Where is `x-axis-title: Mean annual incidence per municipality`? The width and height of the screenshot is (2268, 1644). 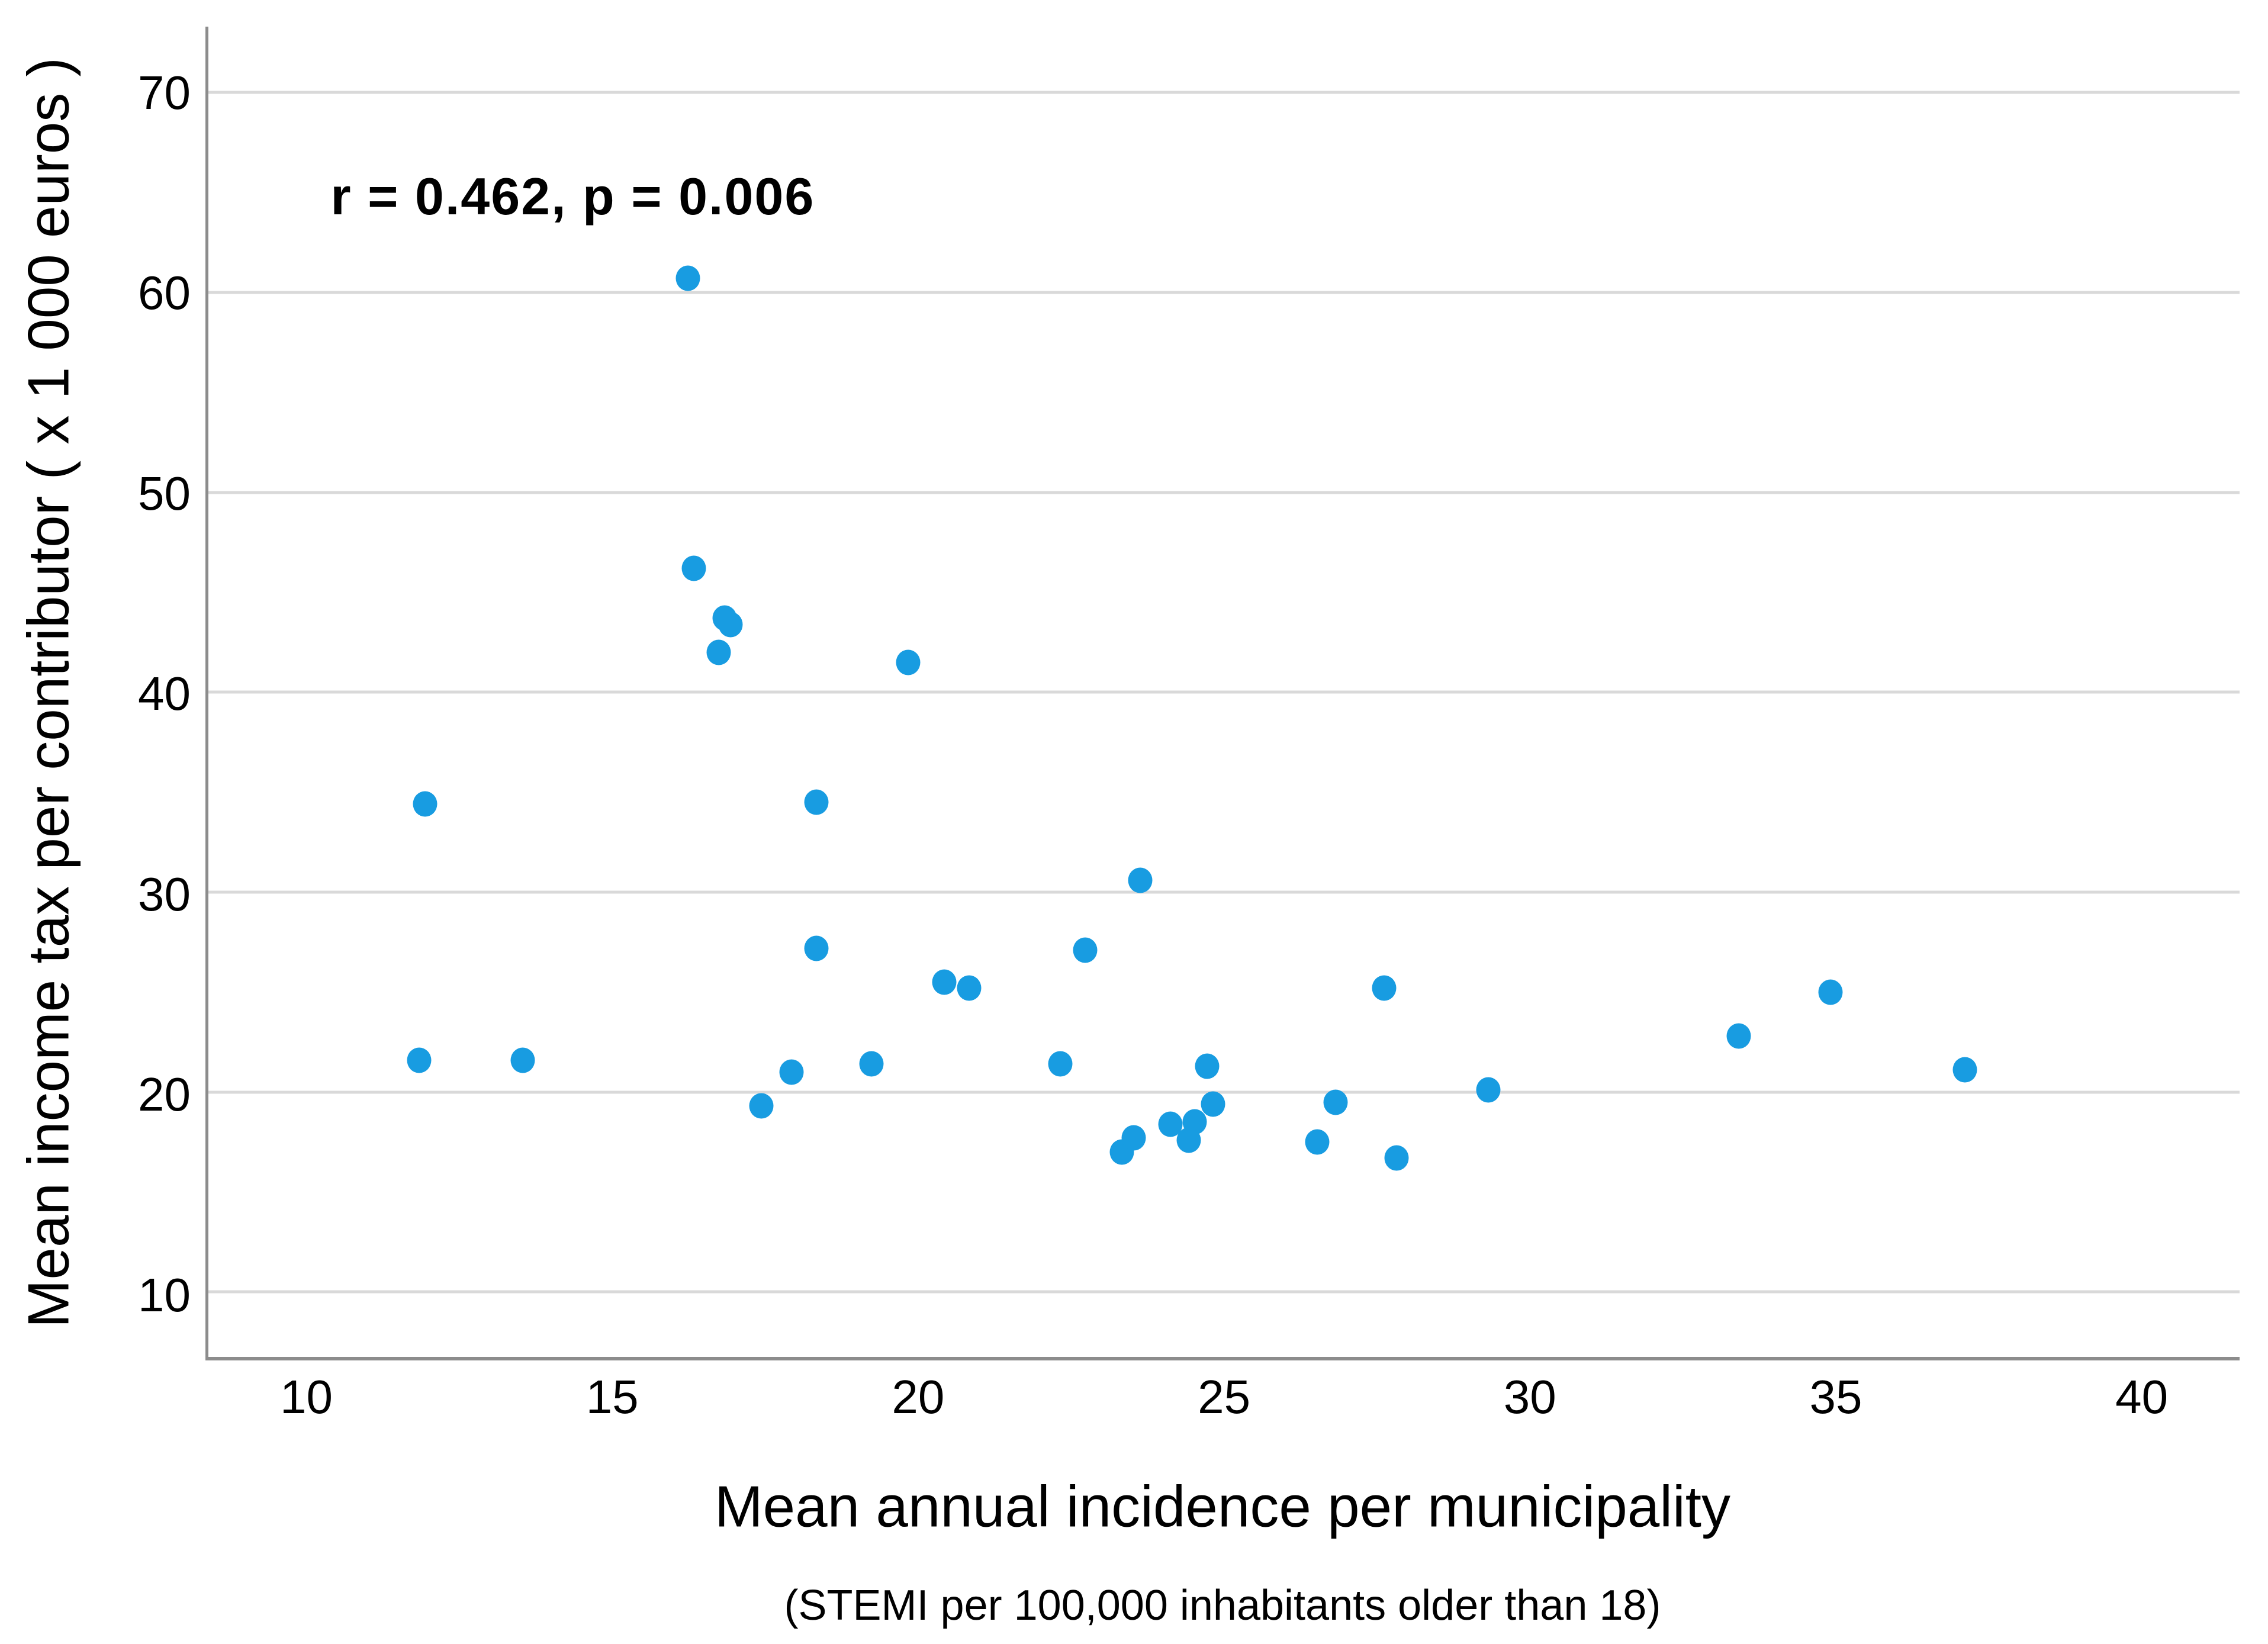
x-axis-title: Mean annual incidence per municipality is located at coordinates (1222, 1506).